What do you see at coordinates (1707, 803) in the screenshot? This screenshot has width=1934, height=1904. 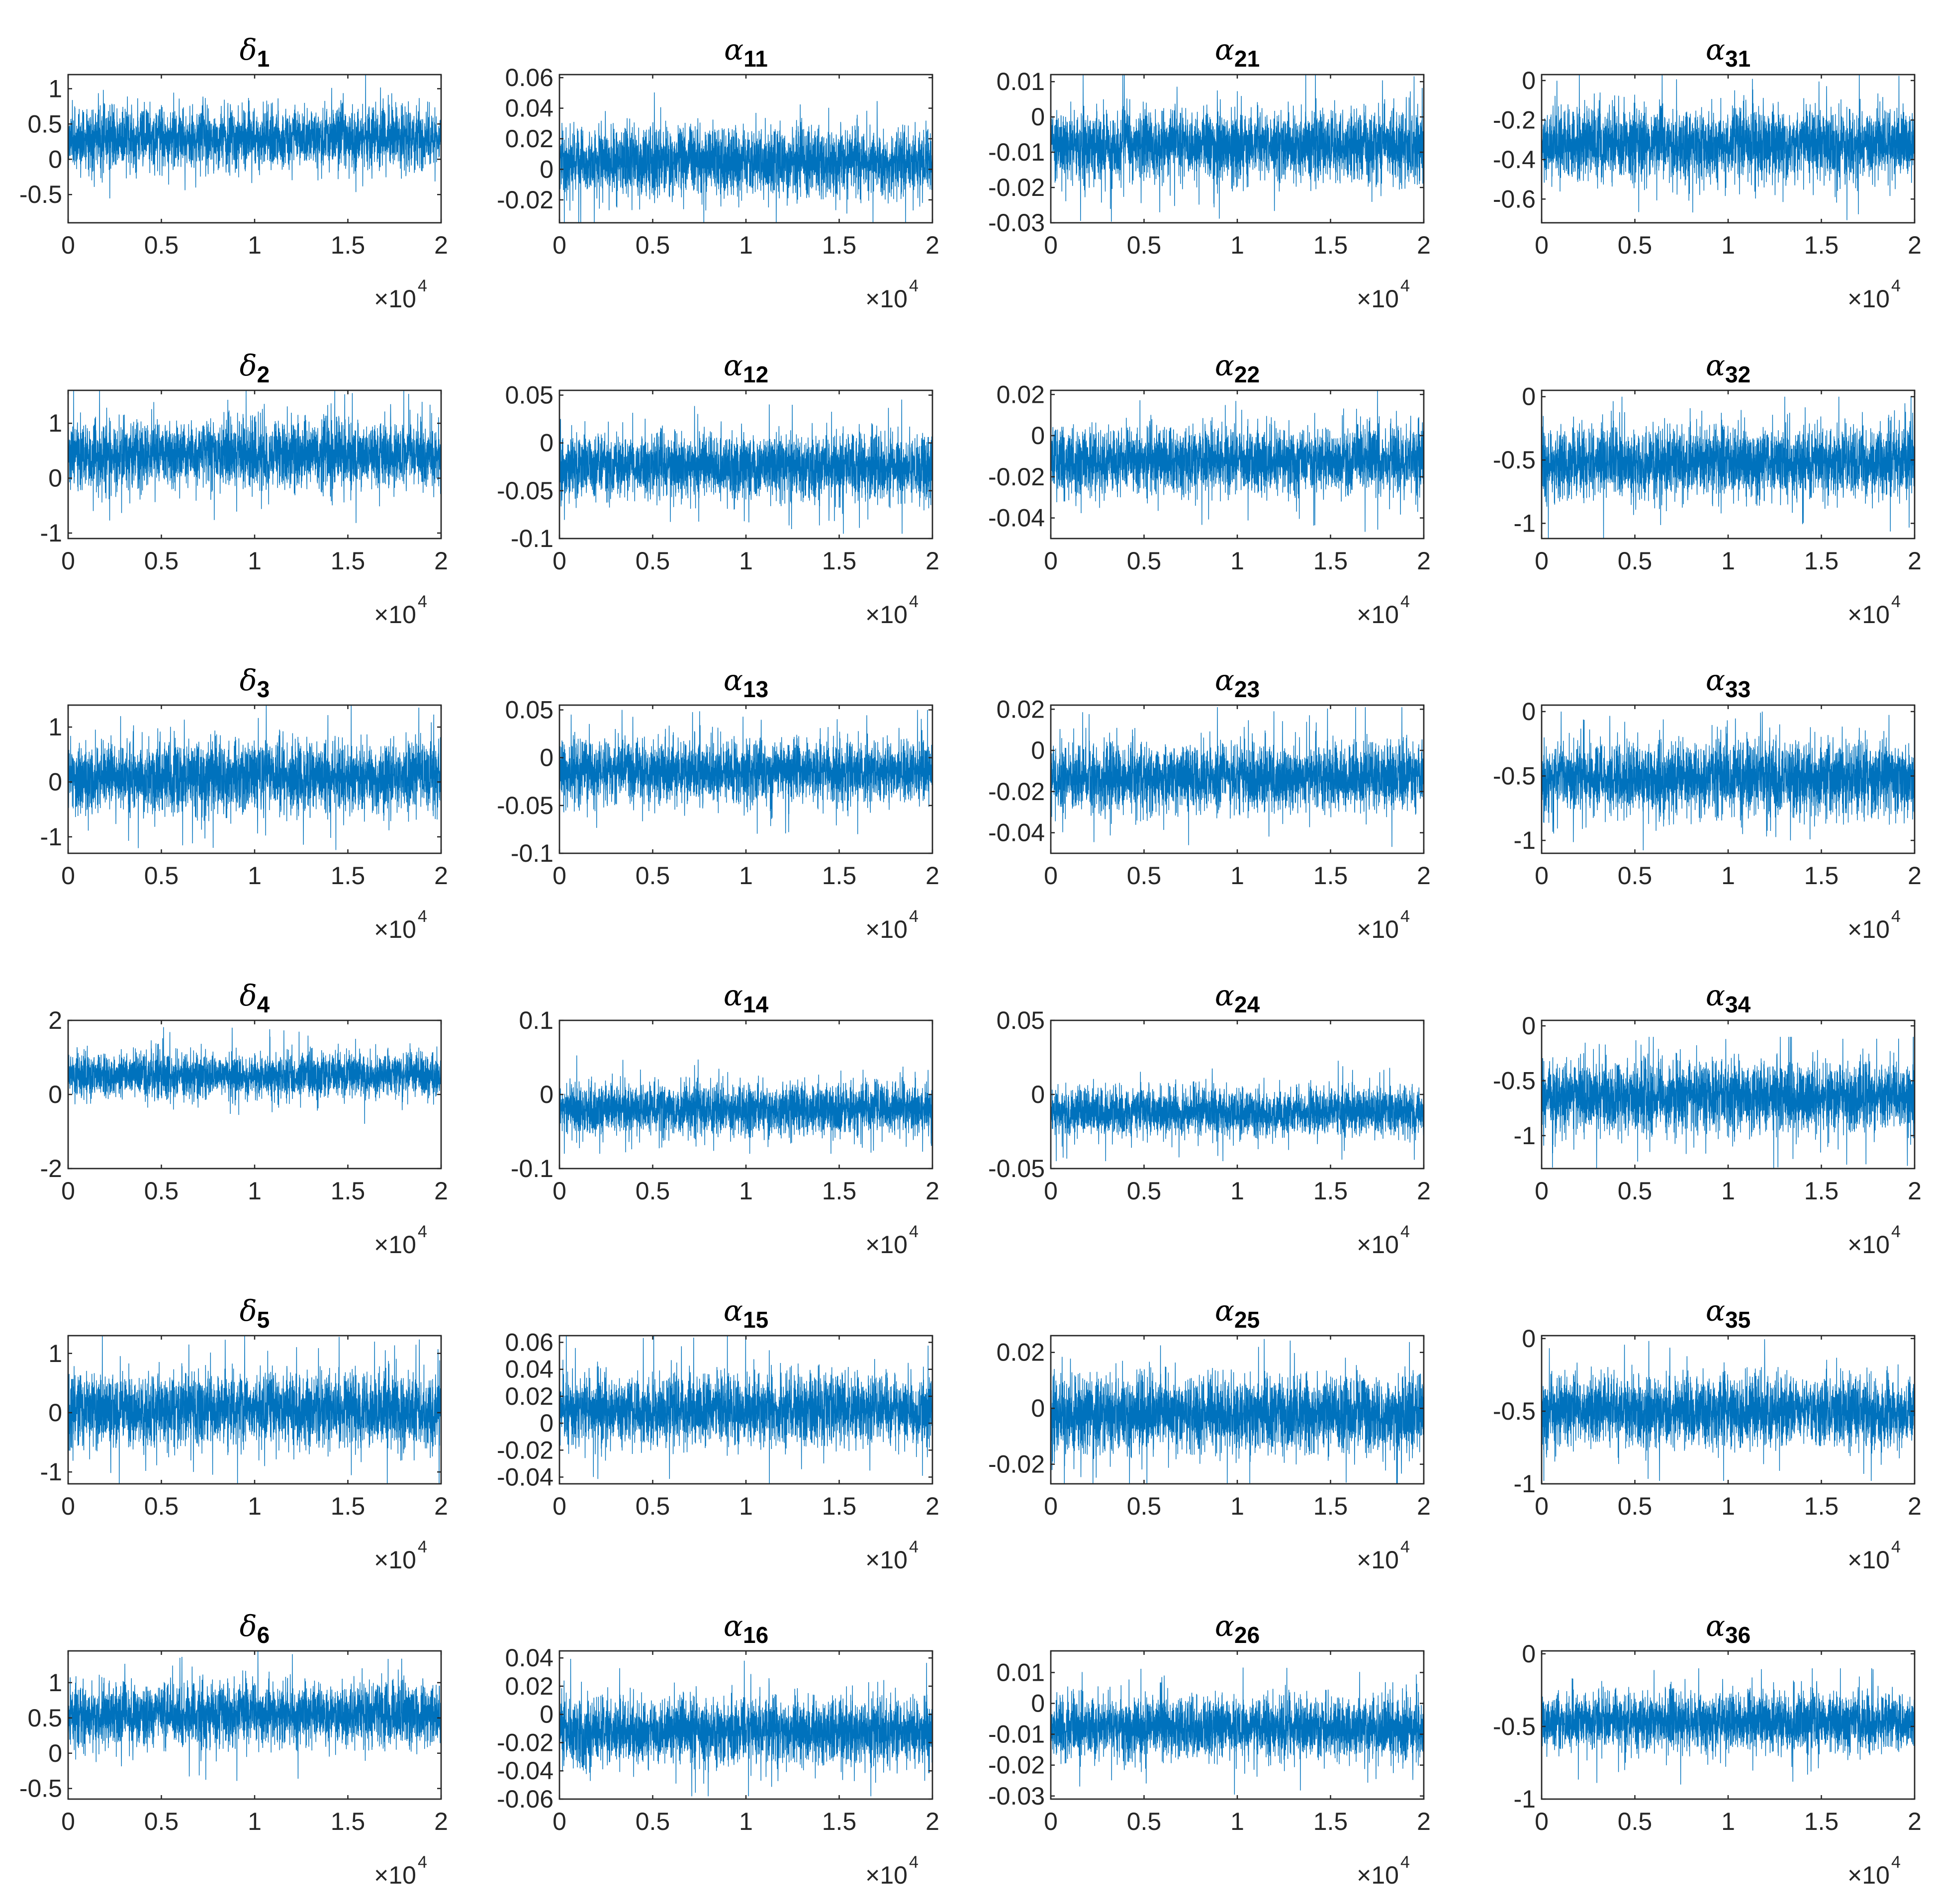 I see `trace-panel-33: α33 0 0.5 1 1.5 2 ×10 4 0 -0.5 -1` at bounding box center [1707, 803].